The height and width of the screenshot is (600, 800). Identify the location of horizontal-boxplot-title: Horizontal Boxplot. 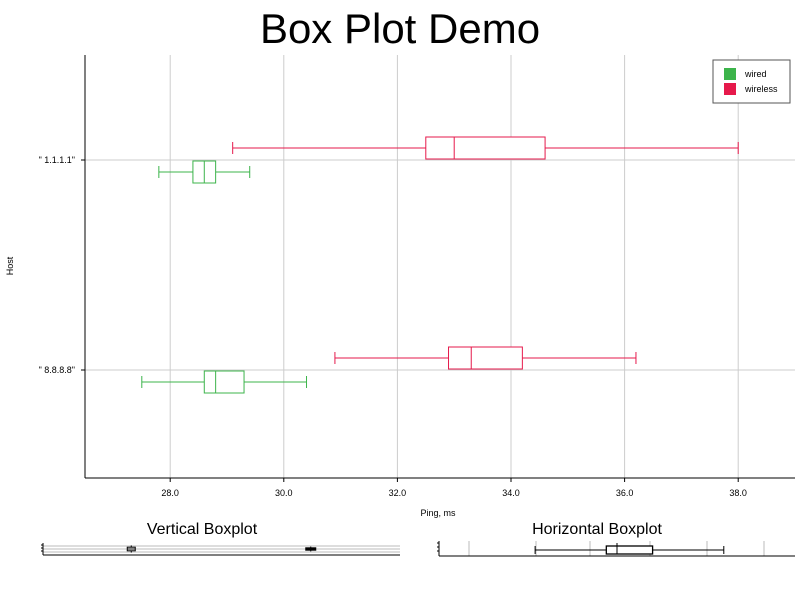
(597, 529).